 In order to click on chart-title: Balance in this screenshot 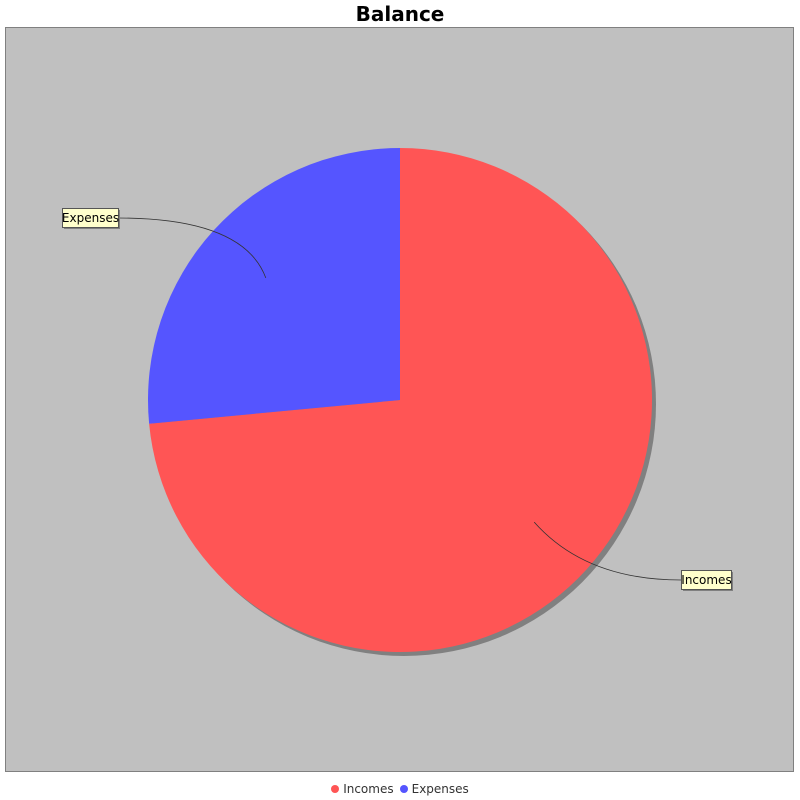, I will do `click(400, 14)`.